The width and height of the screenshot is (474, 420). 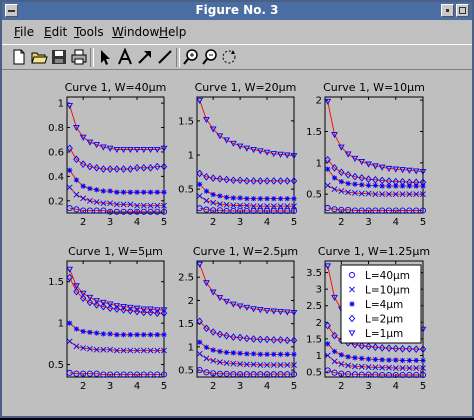 I want to click on save-button, so click(x=59, y=57).